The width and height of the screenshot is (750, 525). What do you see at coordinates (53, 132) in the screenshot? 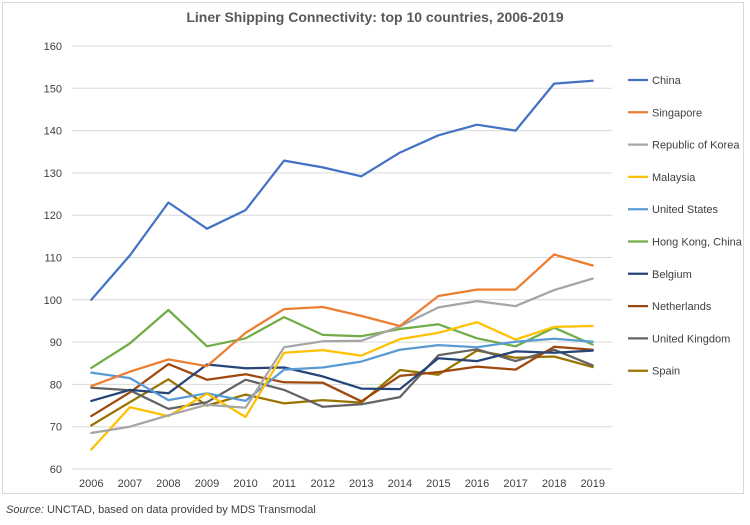
I see `y-tick-label-140: 140` at bounding box center [53, 132].